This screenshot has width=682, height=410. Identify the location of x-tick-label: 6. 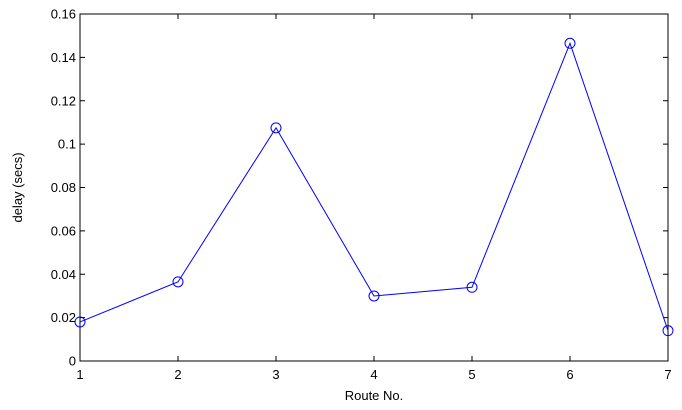
(569, 374).